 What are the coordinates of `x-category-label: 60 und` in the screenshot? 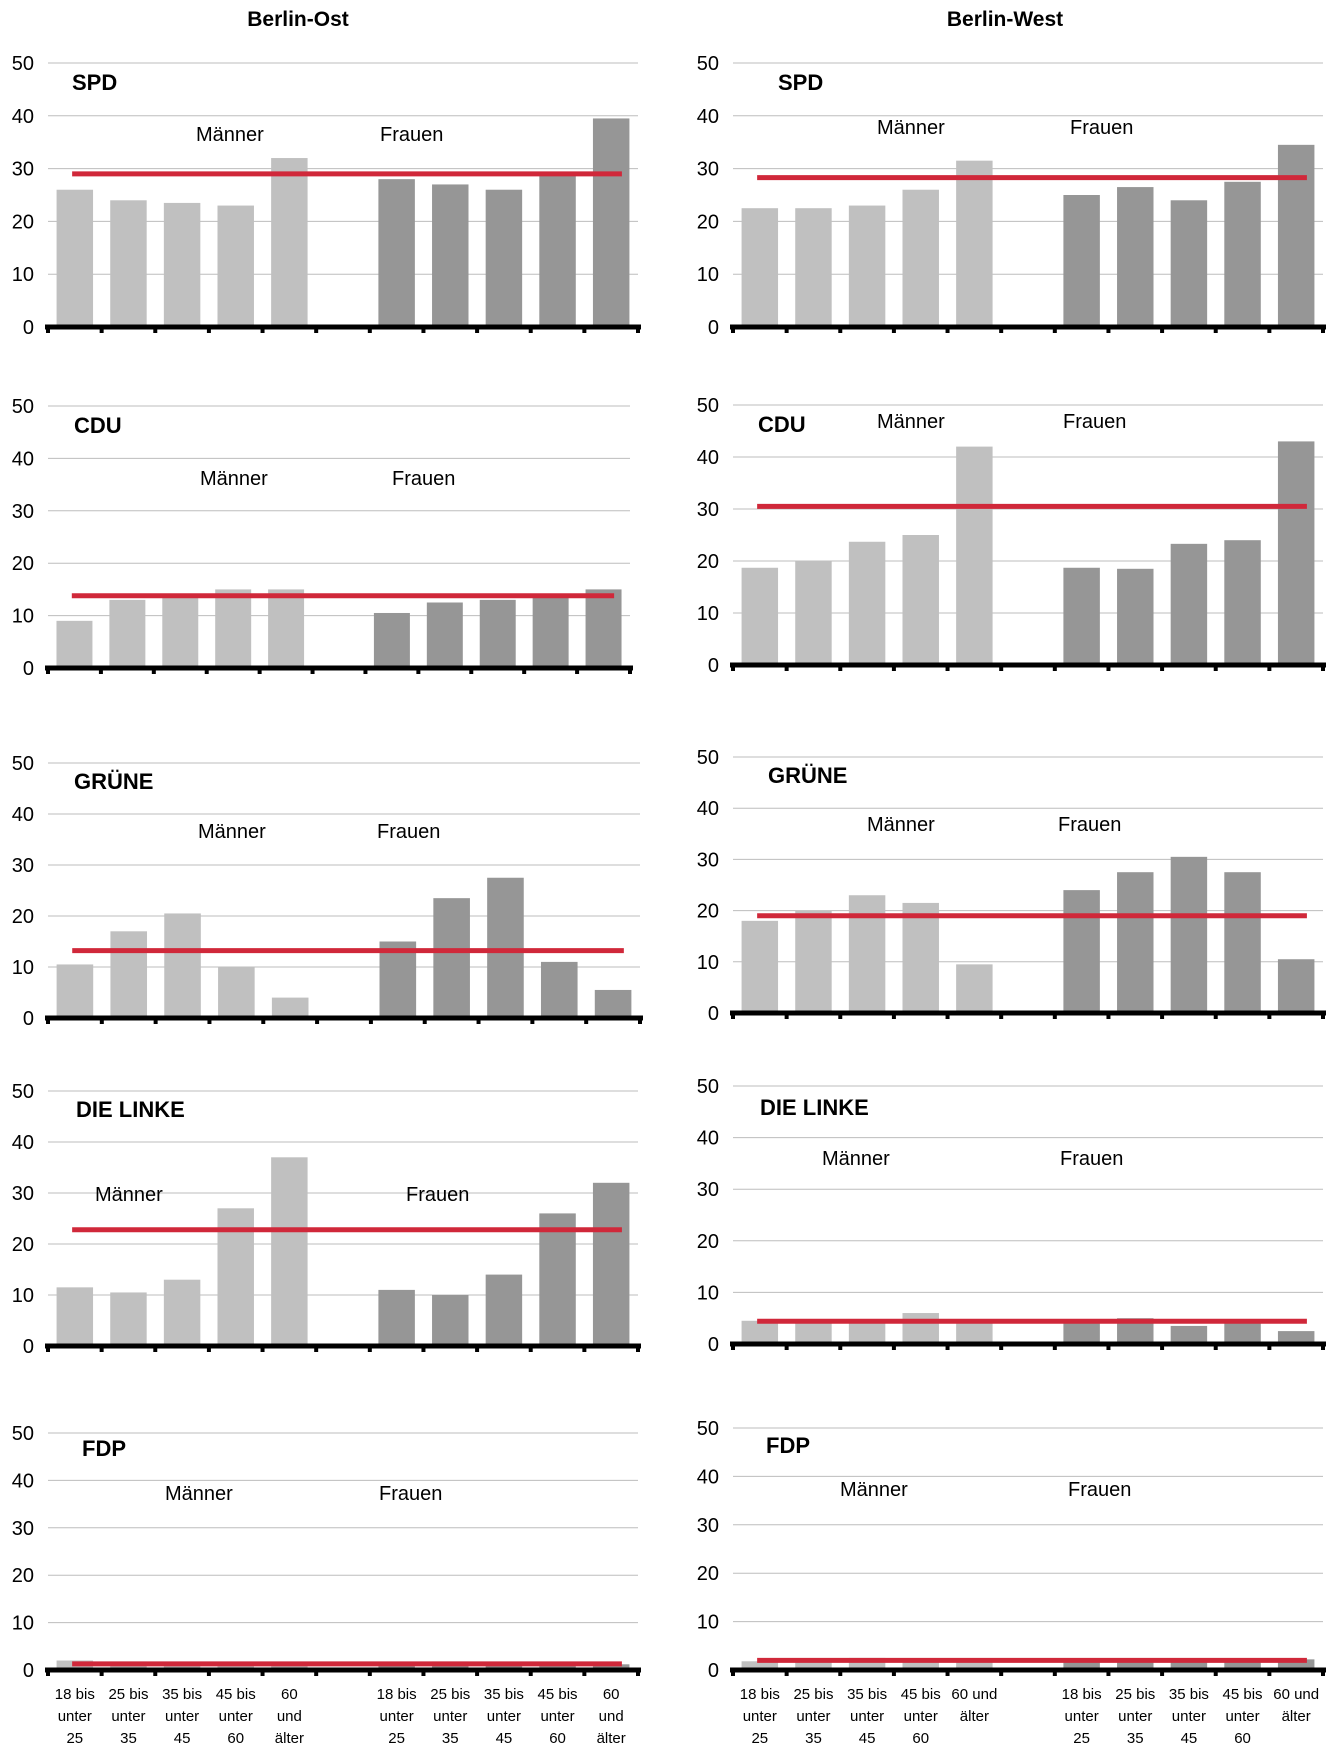 It's located at (974, 1694).